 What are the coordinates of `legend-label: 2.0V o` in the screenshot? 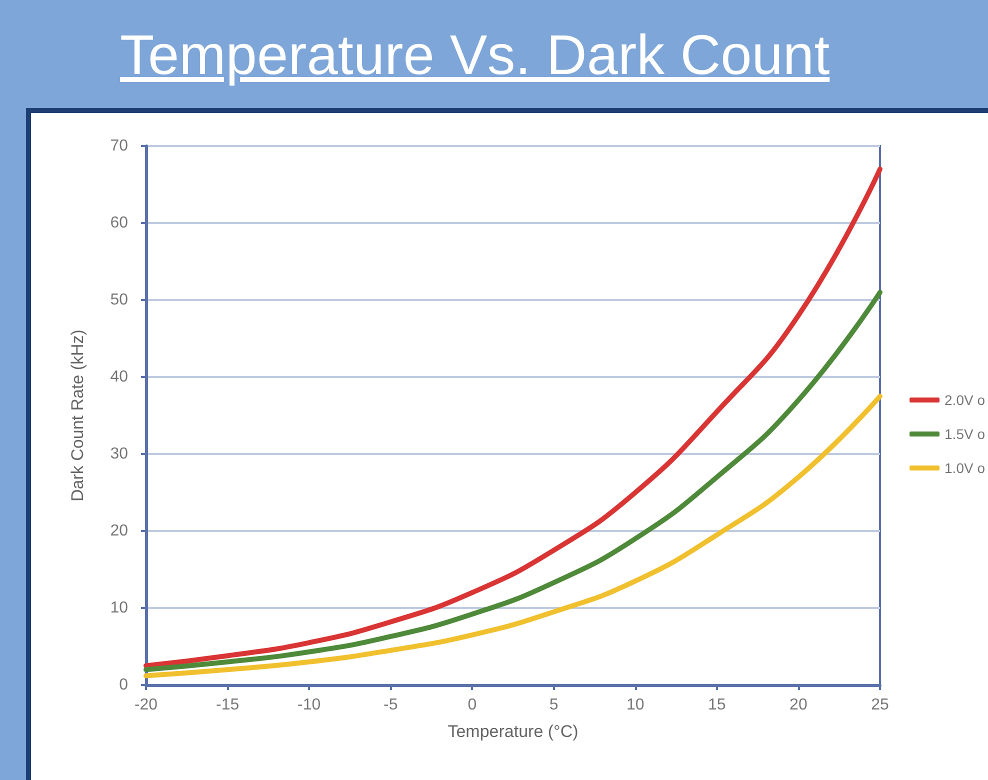 It's located at (965, 400).